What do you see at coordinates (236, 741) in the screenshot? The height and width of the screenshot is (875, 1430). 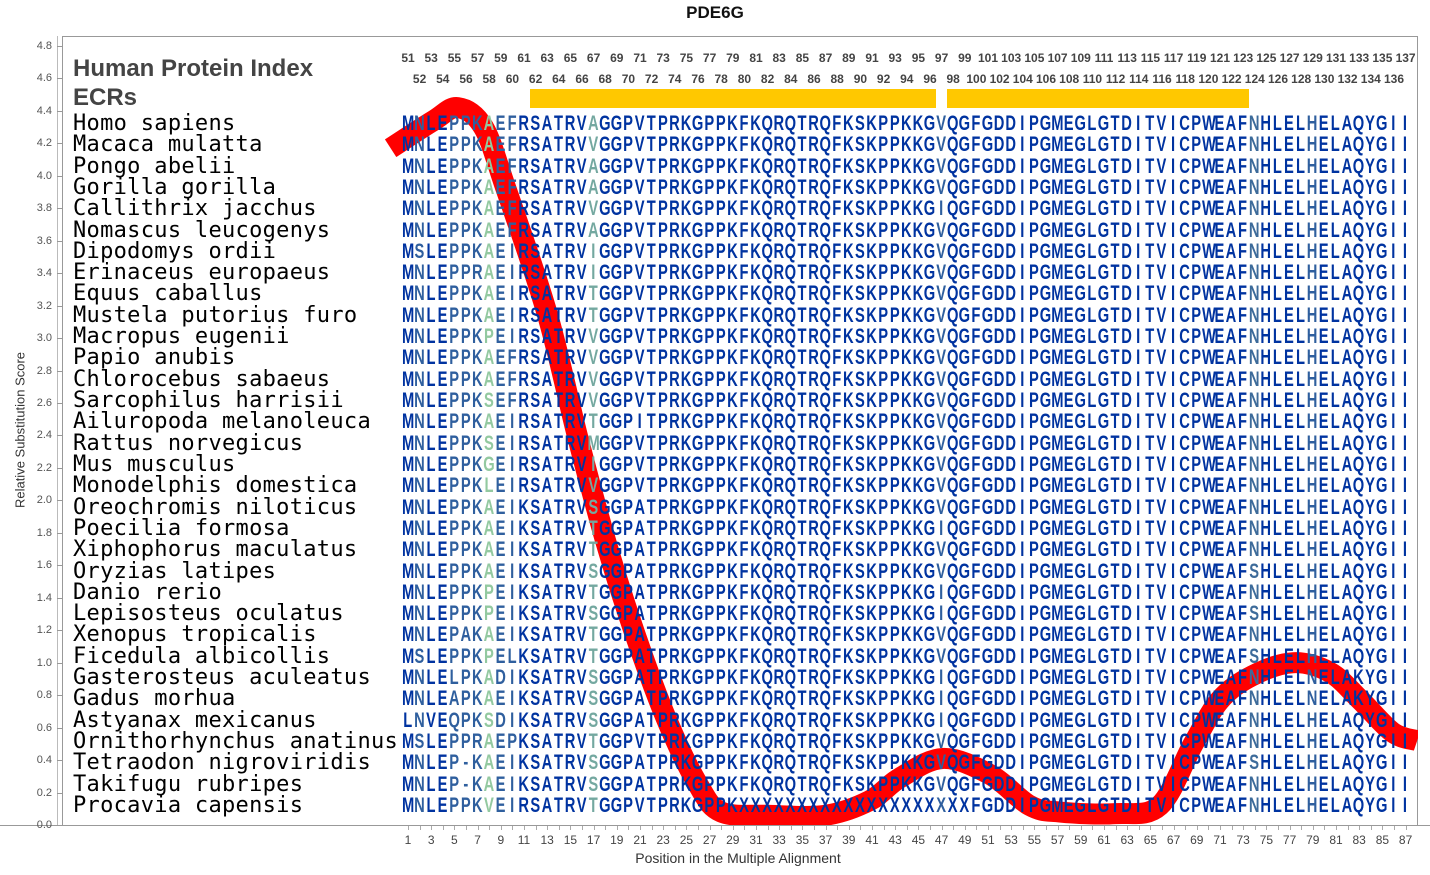 I see `species-name: Ornithorhynchus anatinus` at bounding box center [236, 741].